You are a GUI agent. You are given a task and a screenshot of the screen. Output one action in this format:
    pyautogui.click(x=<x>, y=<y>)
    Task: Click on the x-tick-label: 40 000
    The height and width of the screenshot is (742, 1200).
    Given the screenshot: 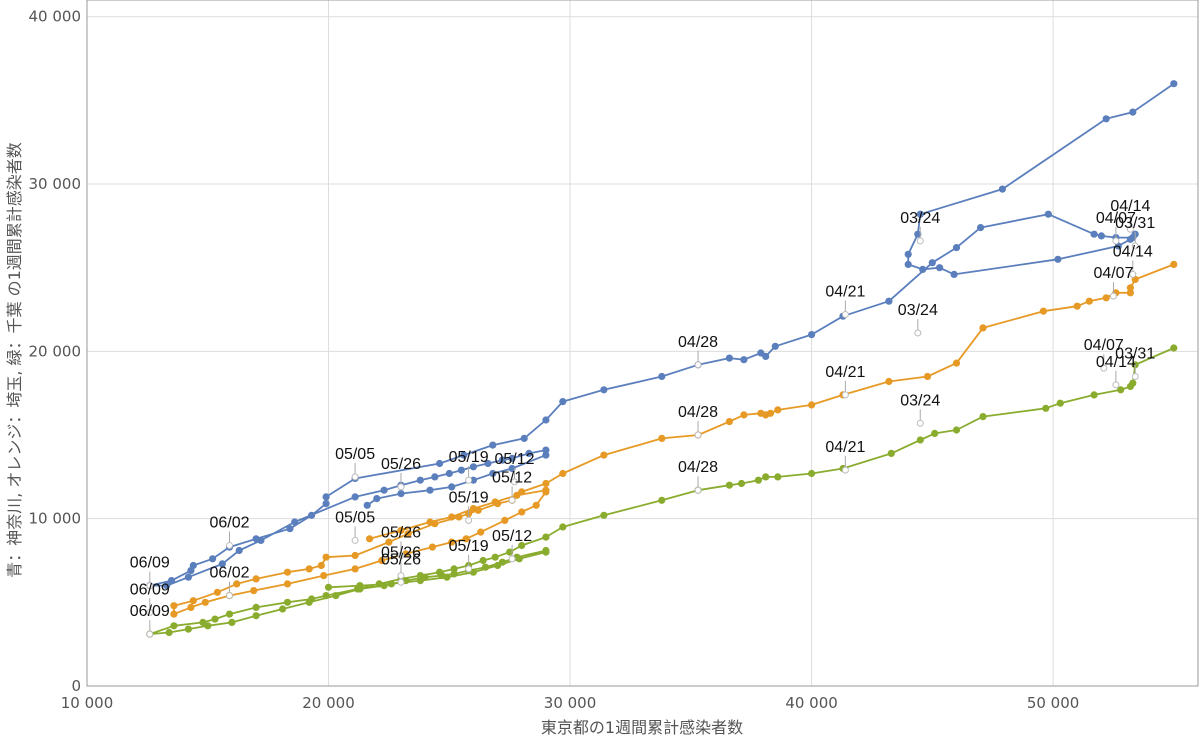 What is the action you would take?
    pyautogui.click(x=811, y=703)
    